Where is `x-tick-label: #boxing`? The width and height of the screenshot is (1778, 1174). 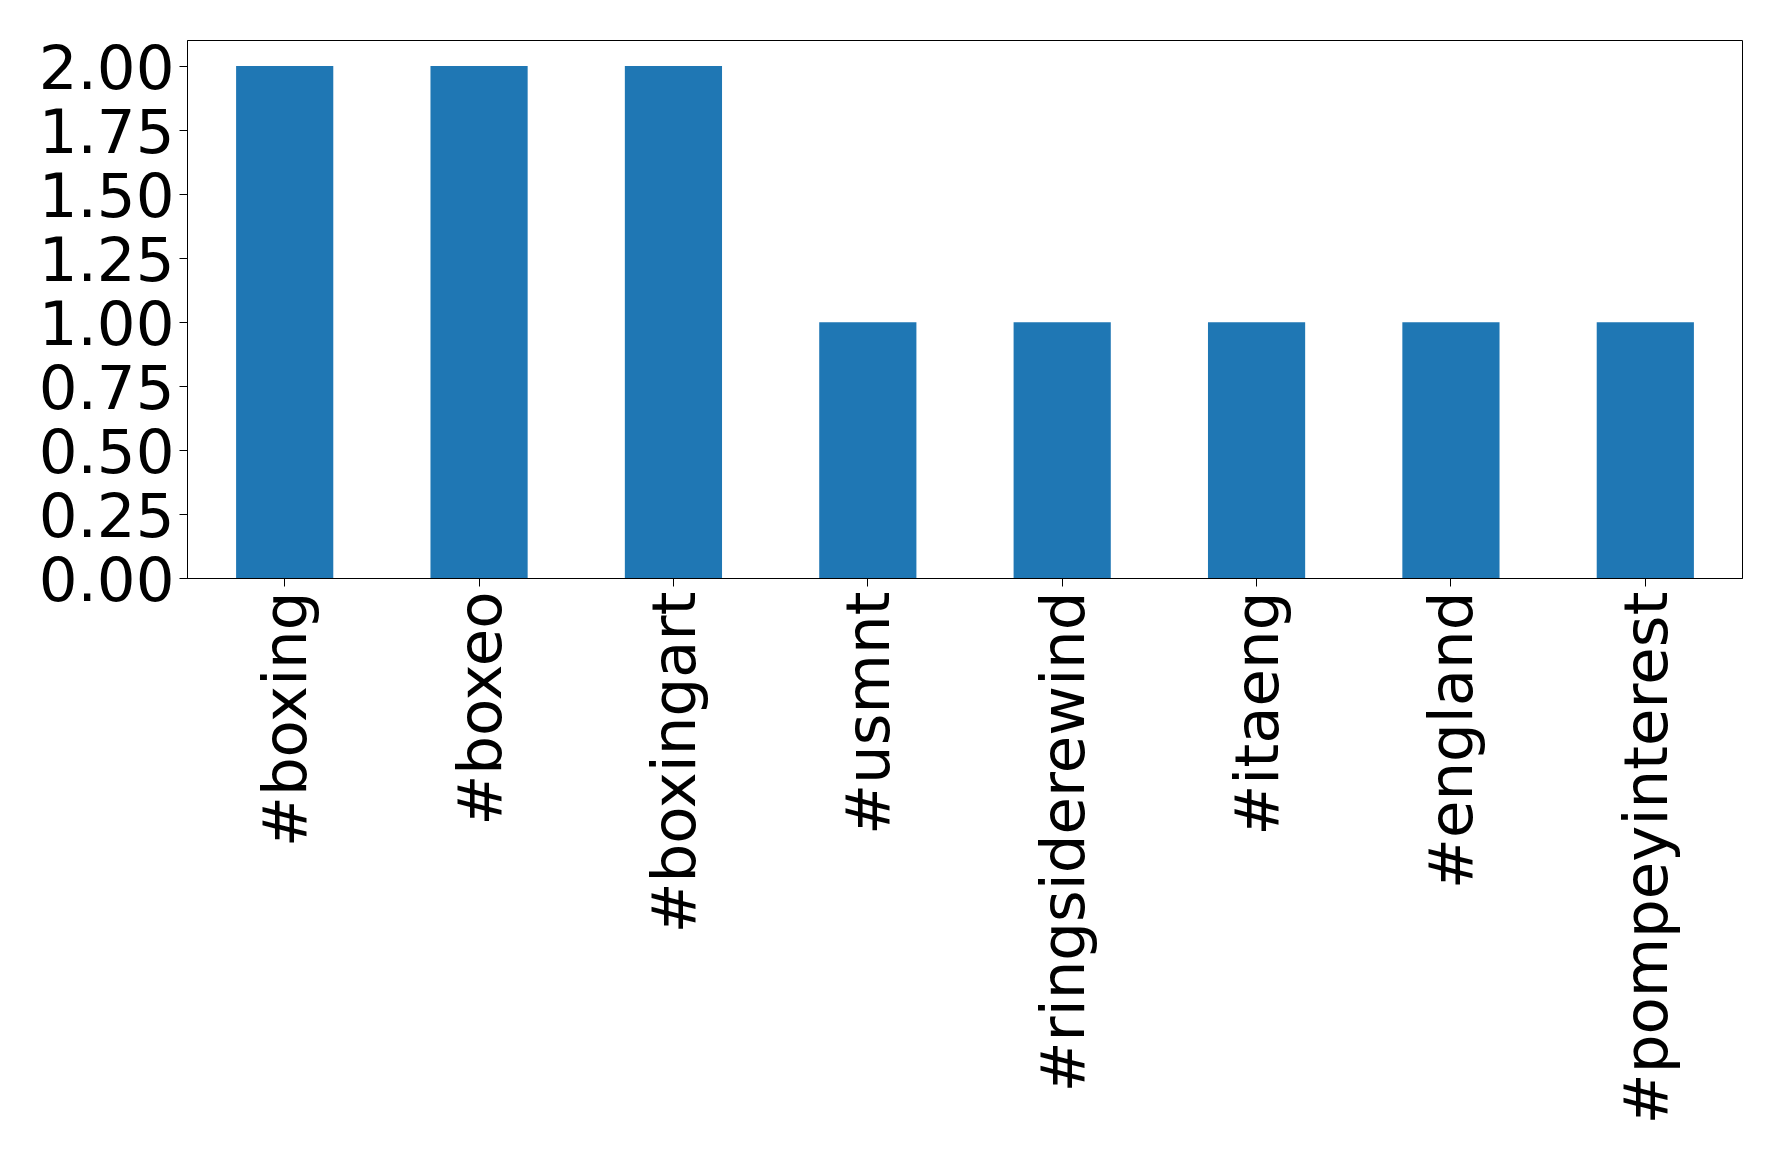 x-tick-label: #boxing is located at coordinates (285, 719).